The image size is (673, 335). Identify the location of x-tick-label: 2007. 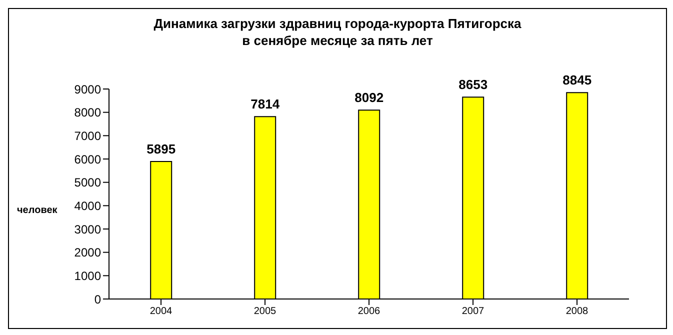
(473, 312).